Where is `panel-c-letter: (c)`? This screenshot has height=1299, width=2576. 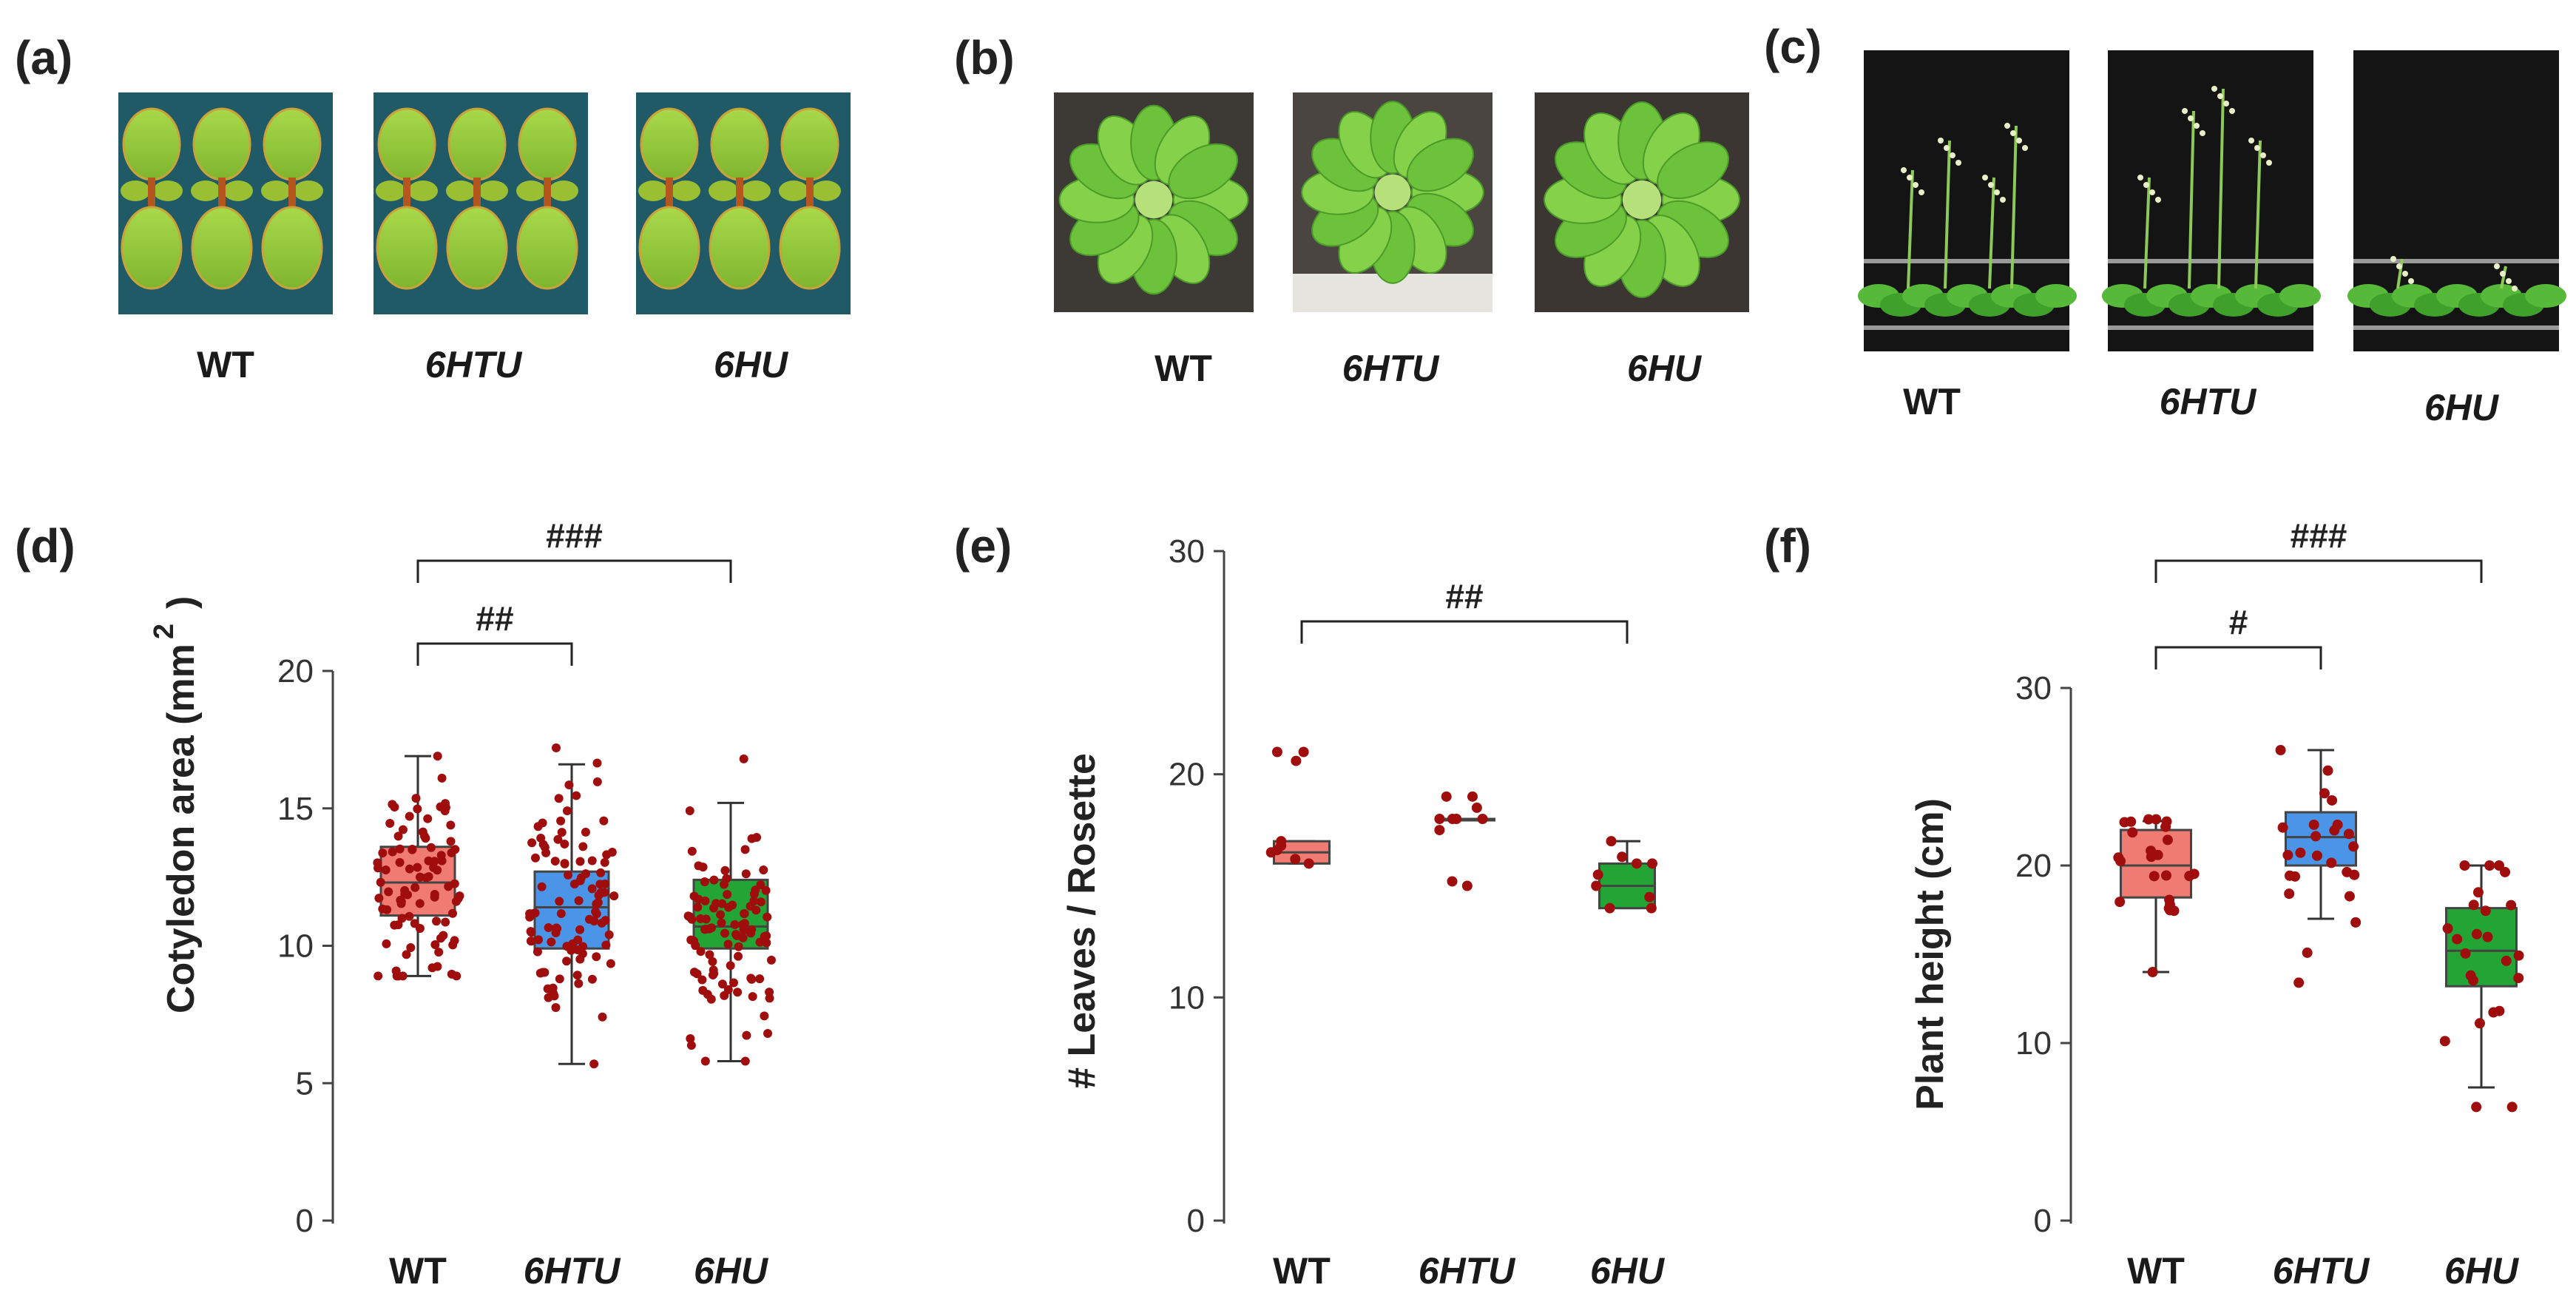 panel-c-letter: (c) is located at coordinates (1793, 46).